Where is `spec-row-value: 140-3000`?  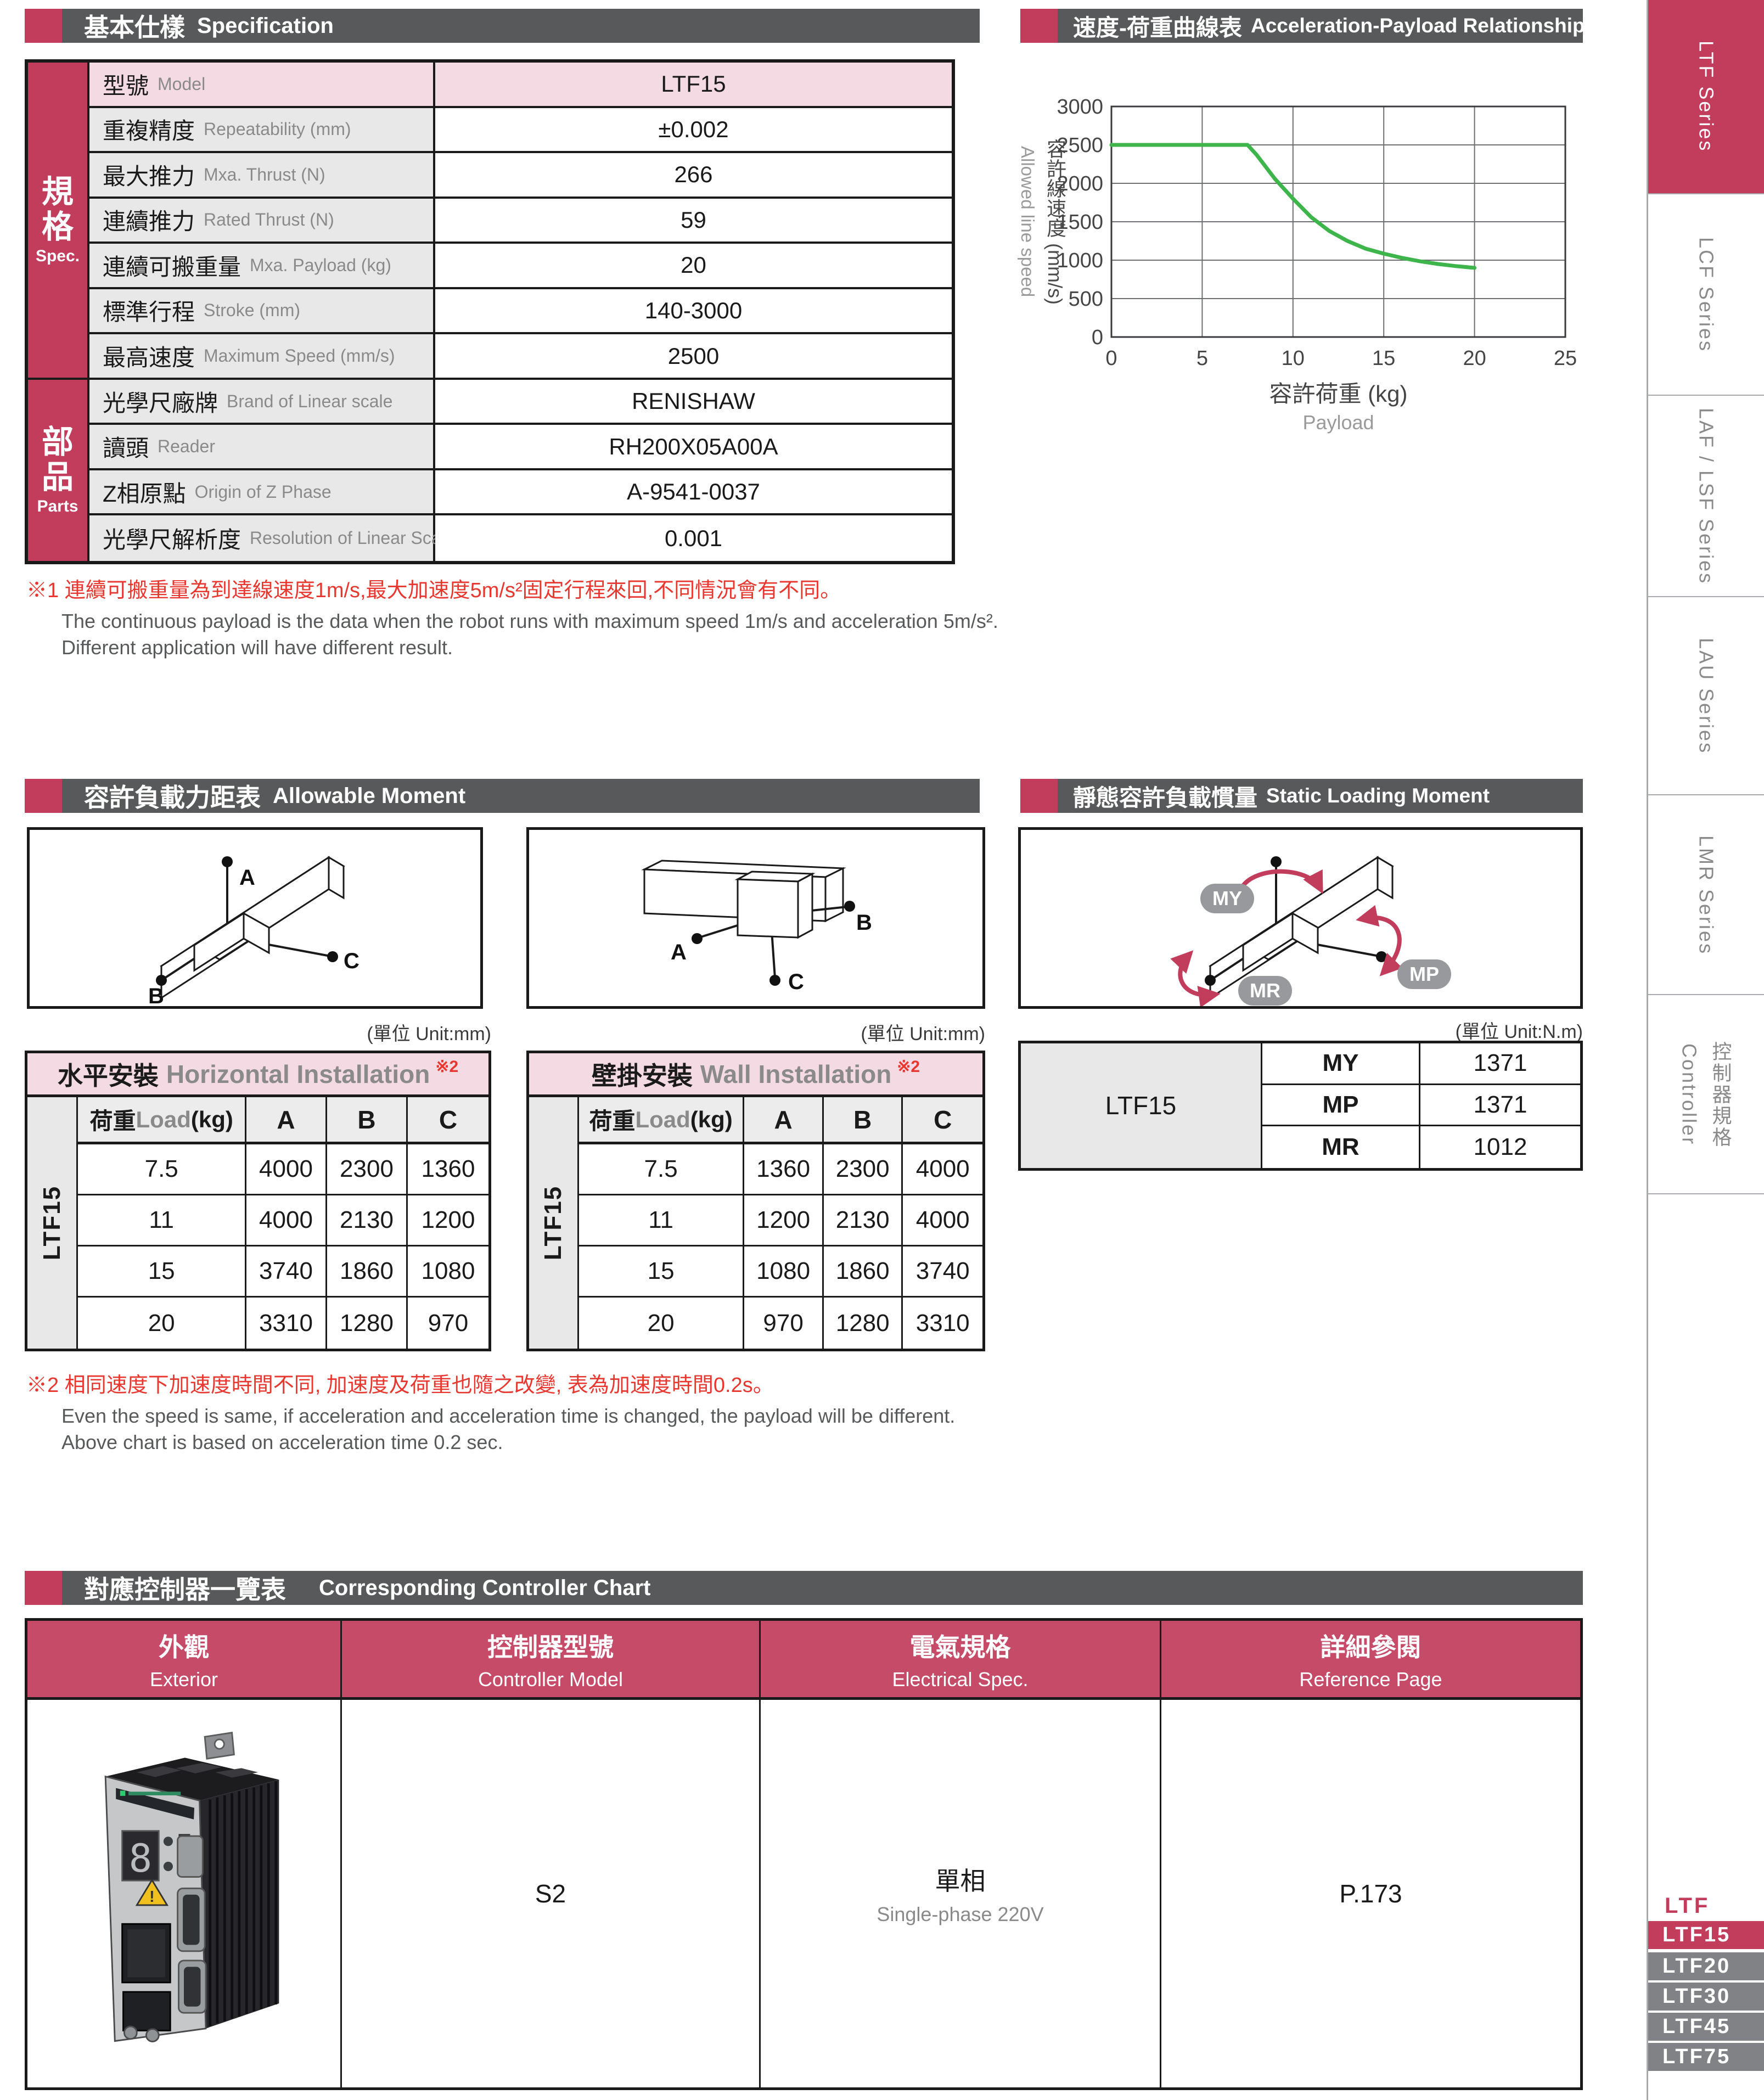 spec-row-value: 140-3000 is located at coordinates (693, 312).